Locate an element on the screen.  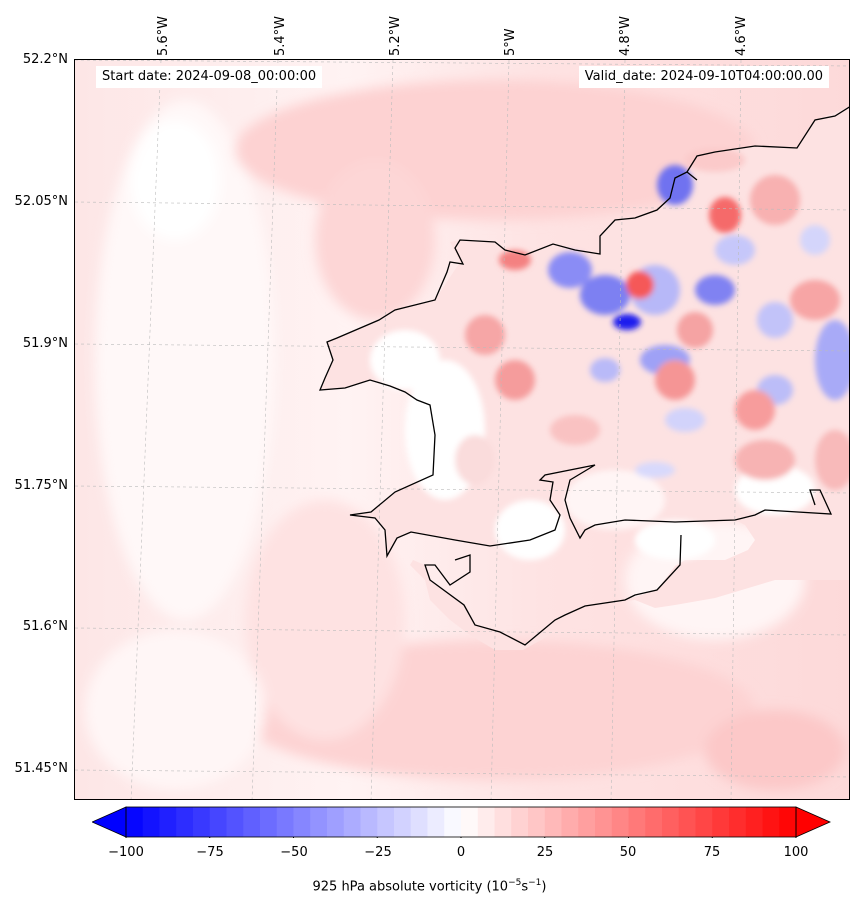
lon-label-5-4: 5.4°W is located at coordinates (280, 35).